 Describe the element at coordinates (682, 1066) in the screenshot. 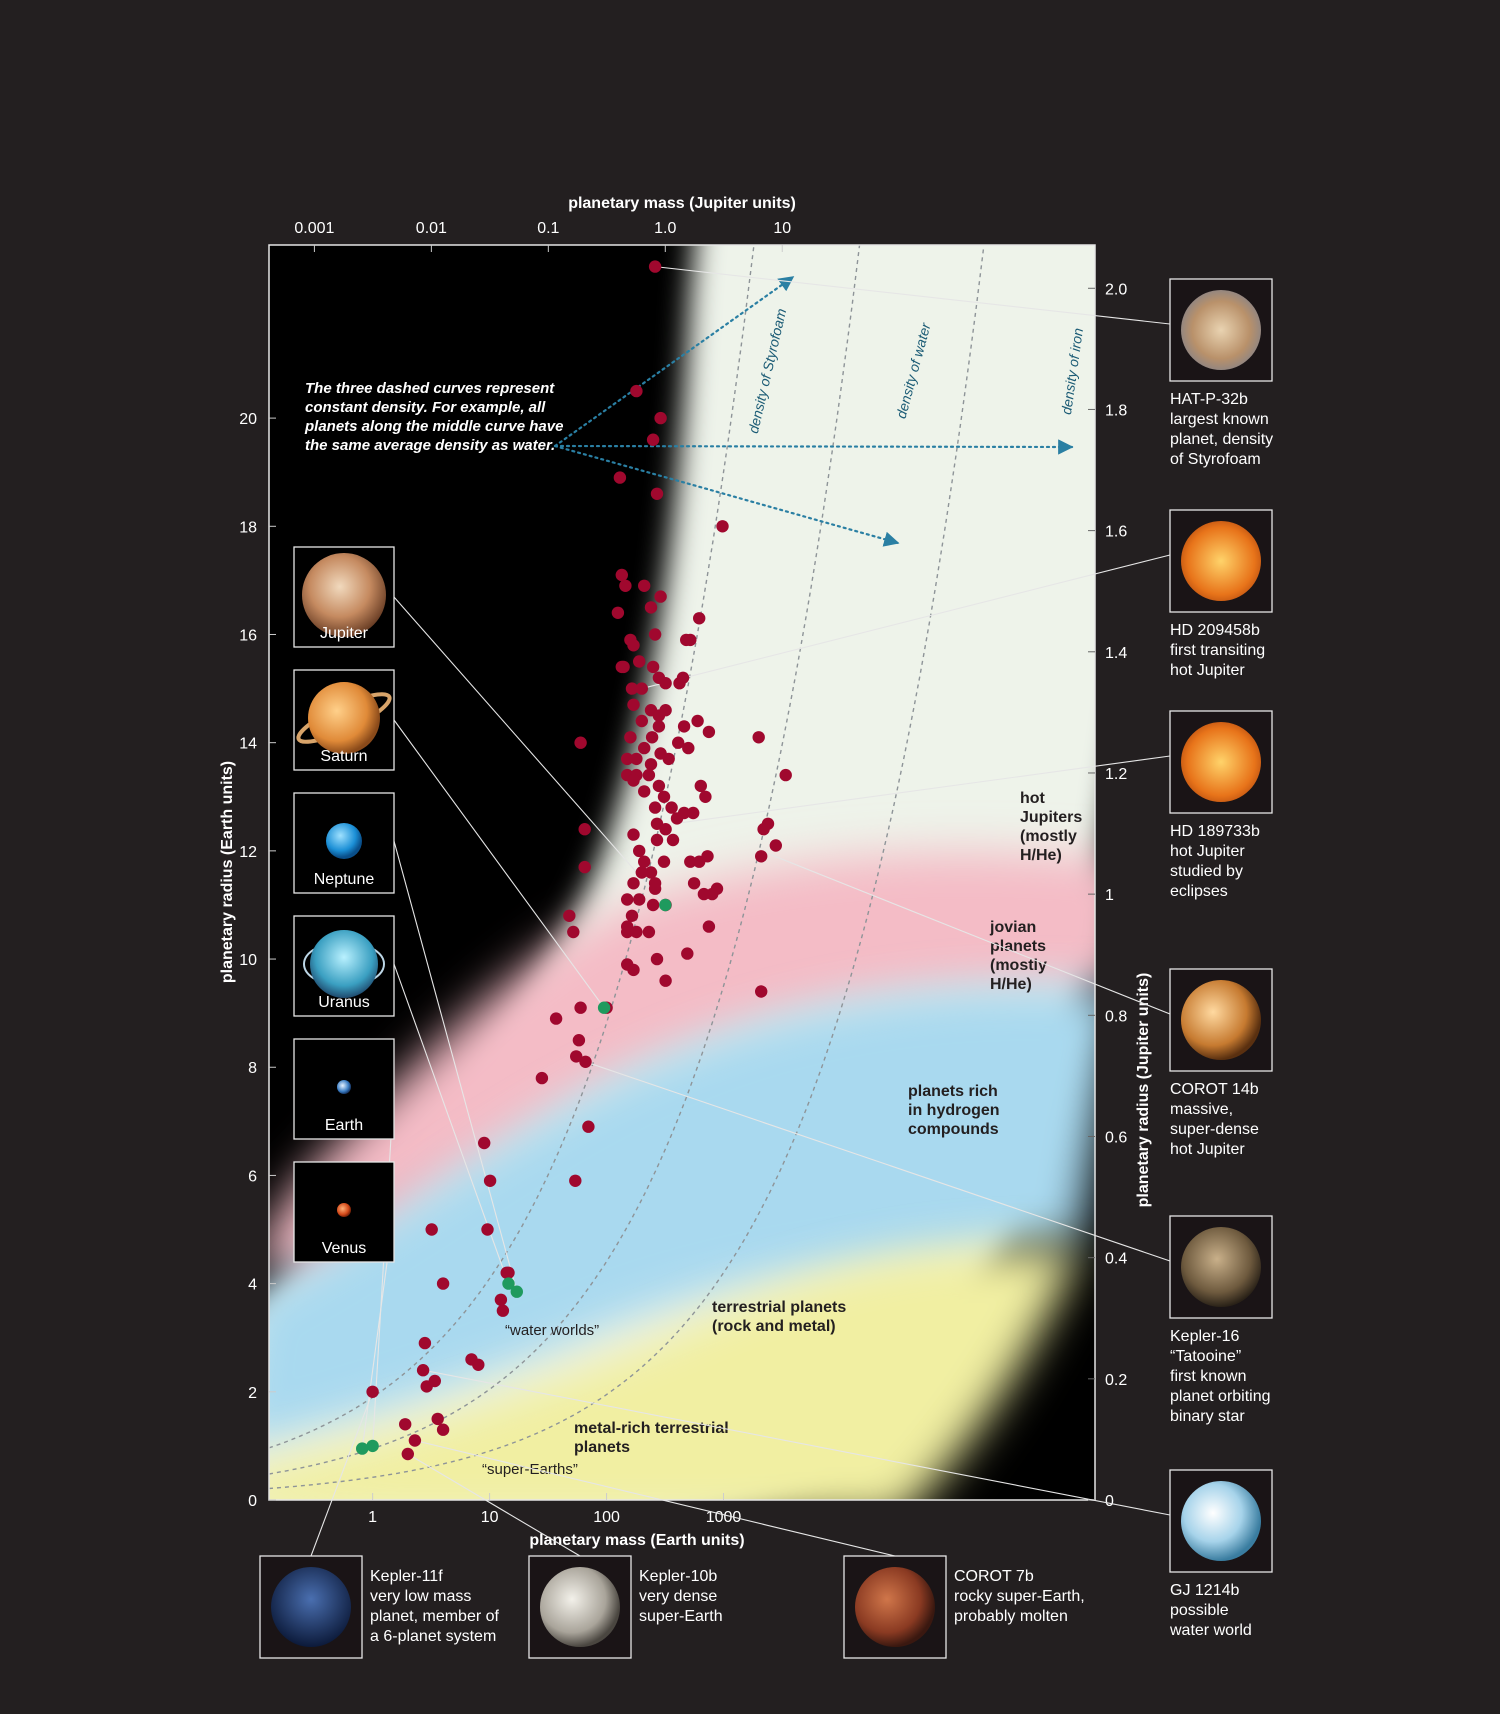

I see `zone-jovian` at that location.